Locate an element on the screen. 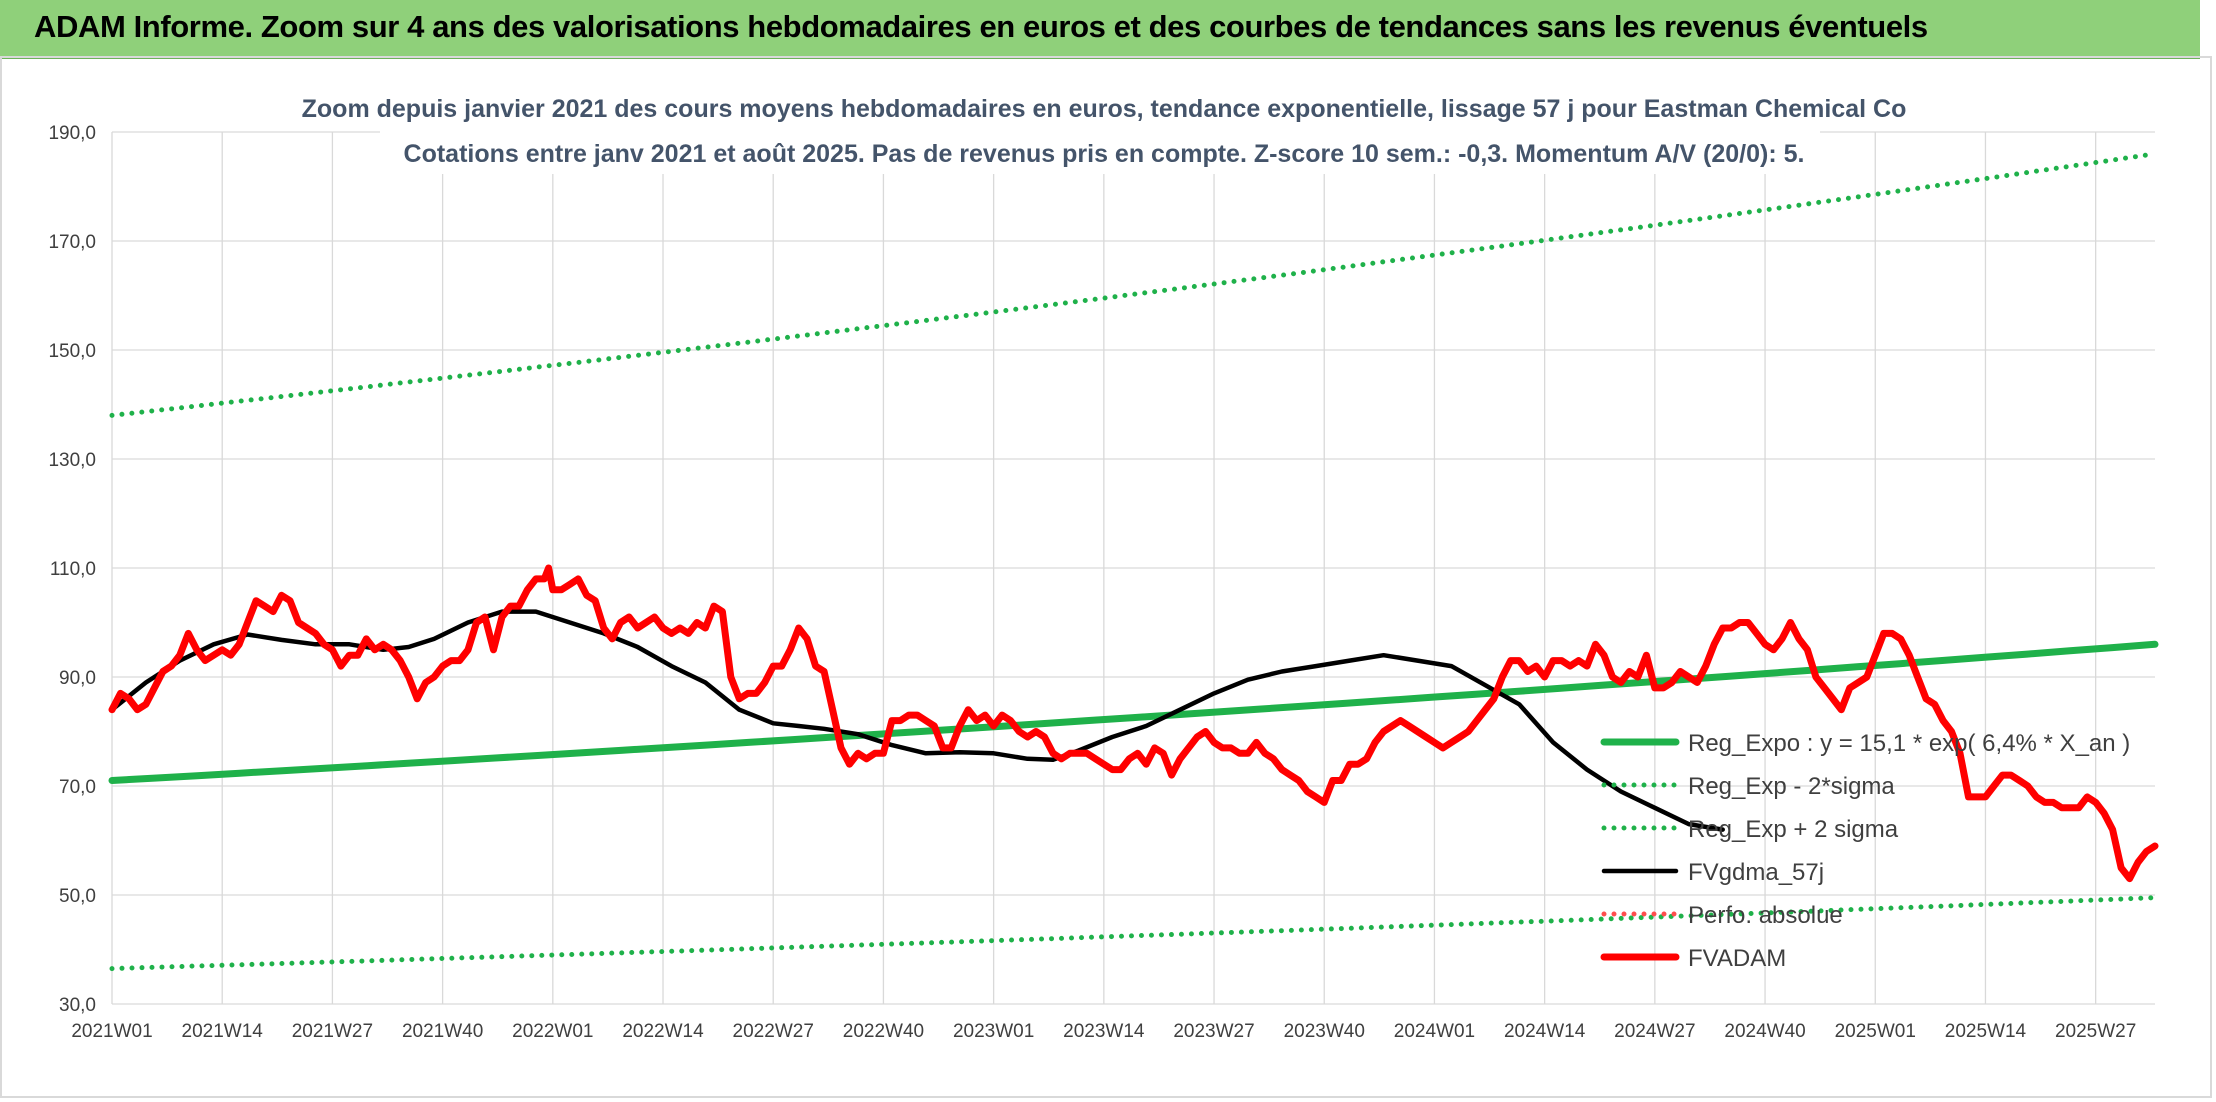 The image size is (2216, 1102). y-tick-label: 90,0 is located at coordinates (77, 678).